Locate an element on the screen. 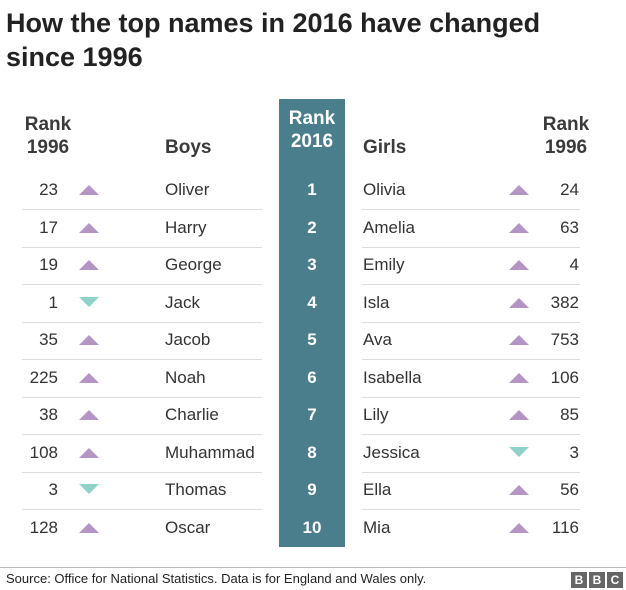 The width and height of the screenshot is (626, 590). bbc-logo-letter: C is located at coordinates (615, 580).